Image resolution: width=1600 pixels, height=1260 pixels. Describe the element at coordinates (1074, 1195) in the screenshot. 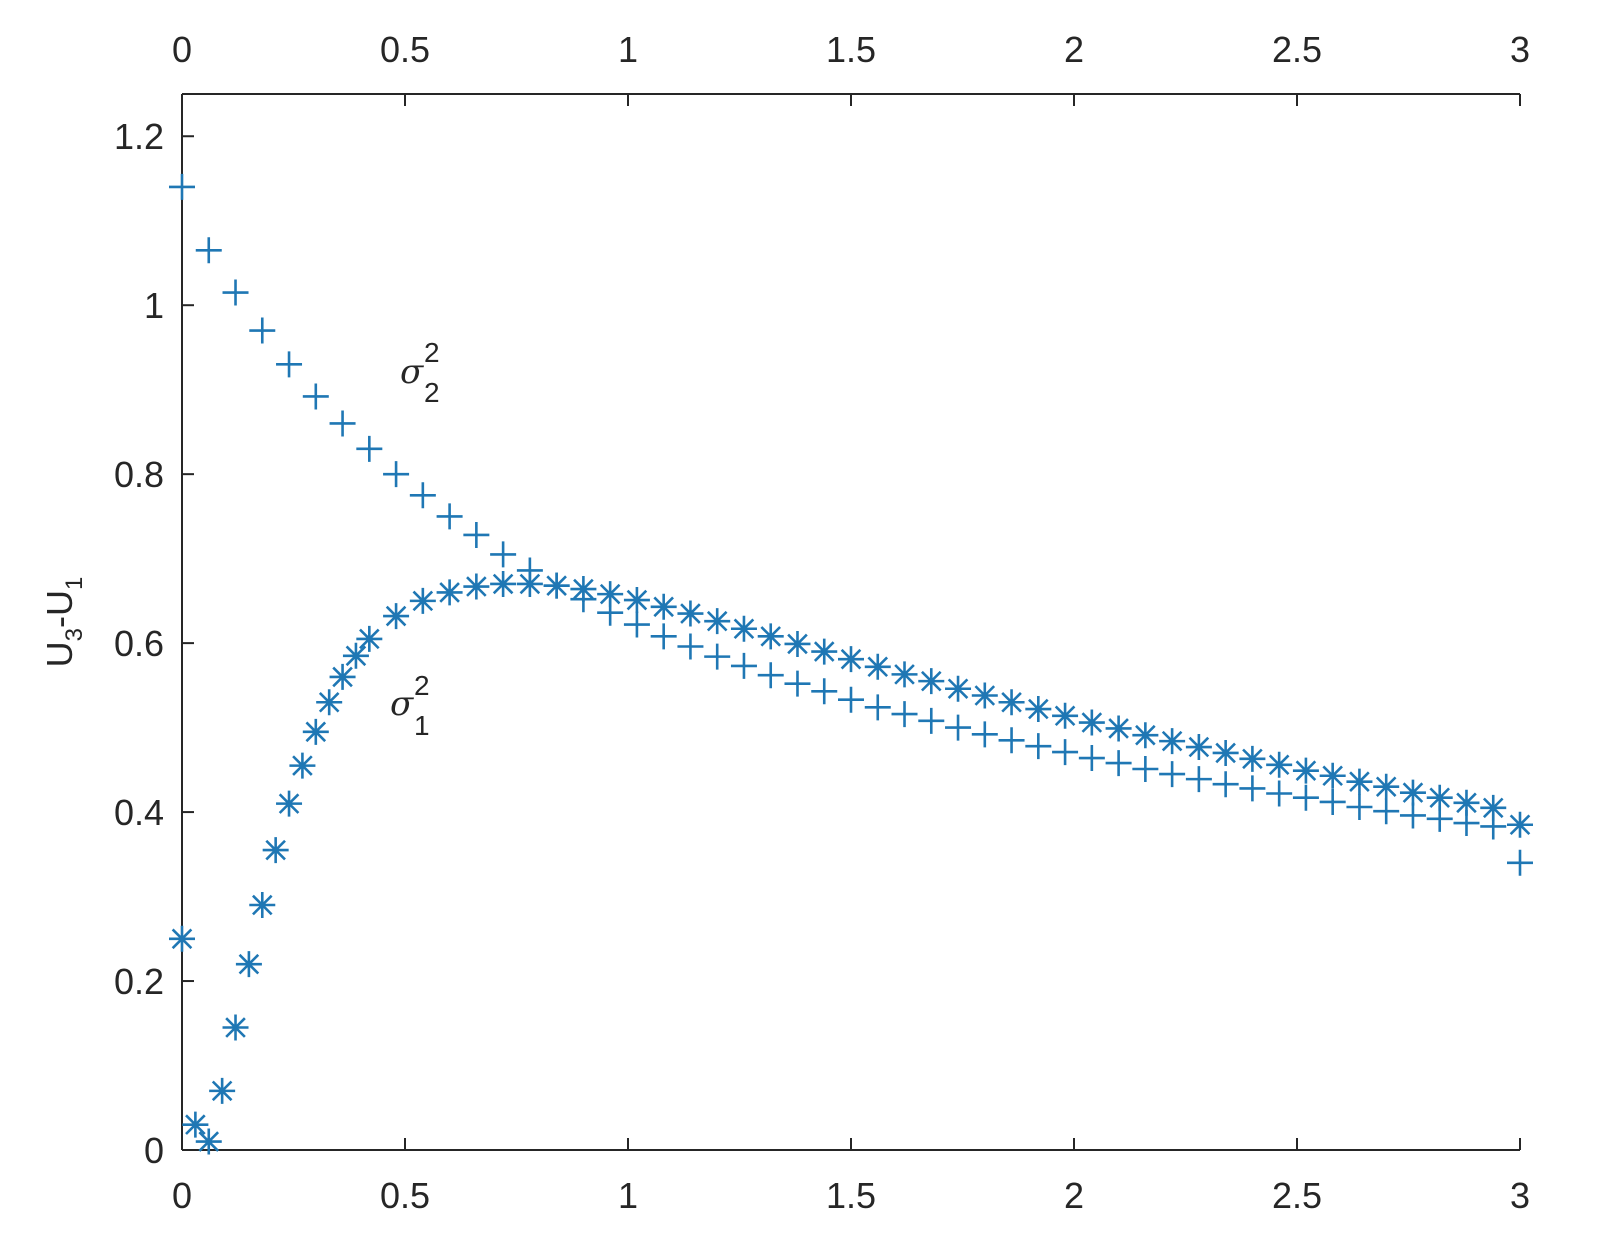

I see `x-tick-label-bottom: 2` at that location.